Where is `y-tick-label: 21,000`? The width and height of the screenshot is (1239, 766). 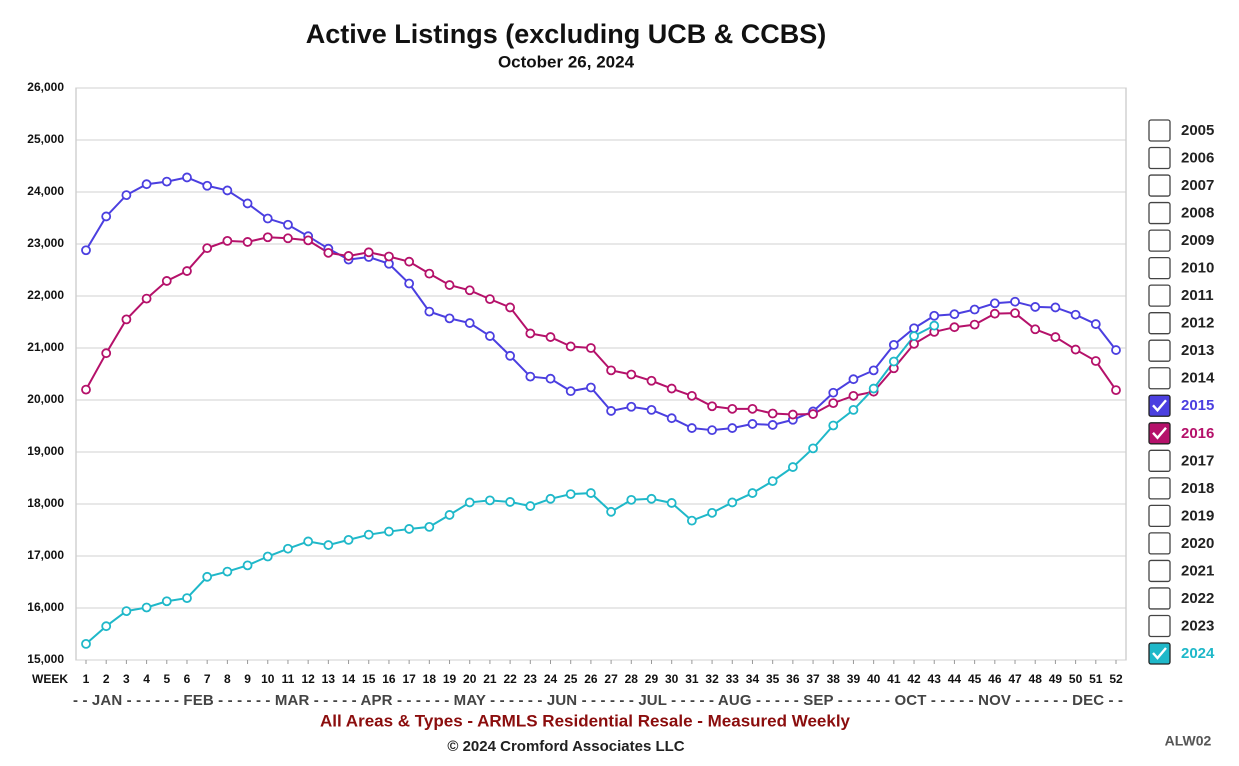
y-tick-label: 21,000 is located at coordinates (45, 347).